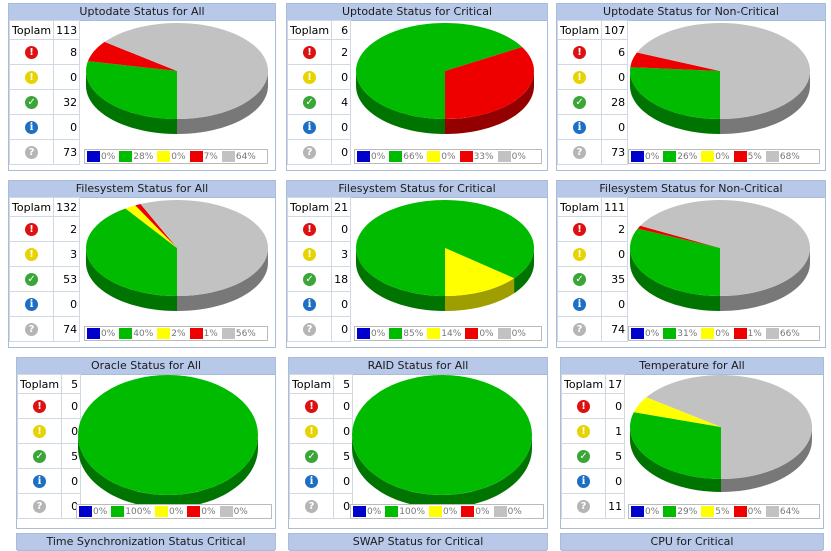 Image resolution: width=831 pixels, height=551 pixels. I want to click on total-count: 132, so click(67, 207).